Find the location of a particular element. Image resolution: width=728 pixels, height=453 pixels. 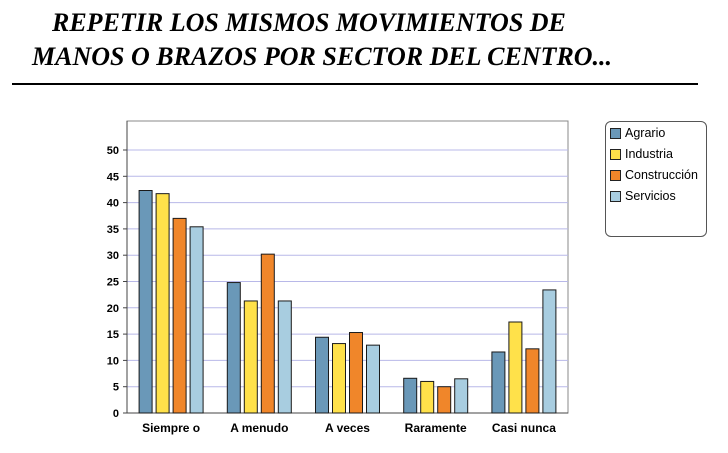

y-tick-label: 25 is located at coordinates (113, 283).